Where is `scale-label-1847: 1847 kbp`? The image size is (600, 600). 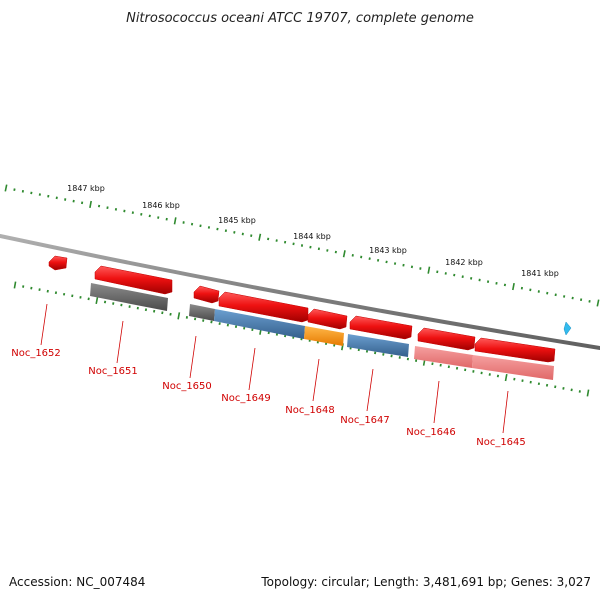
scale-label-1847: 1847 kbp is located at coordinates (86, 188).